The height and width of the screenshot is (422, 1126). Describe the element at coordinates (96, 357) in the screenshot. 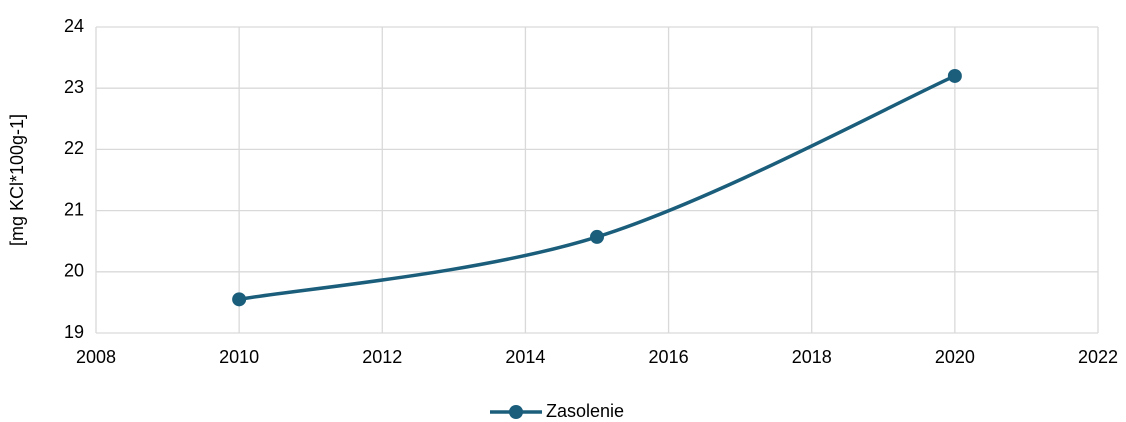

I see `x-tick-label: 2008` at that location.